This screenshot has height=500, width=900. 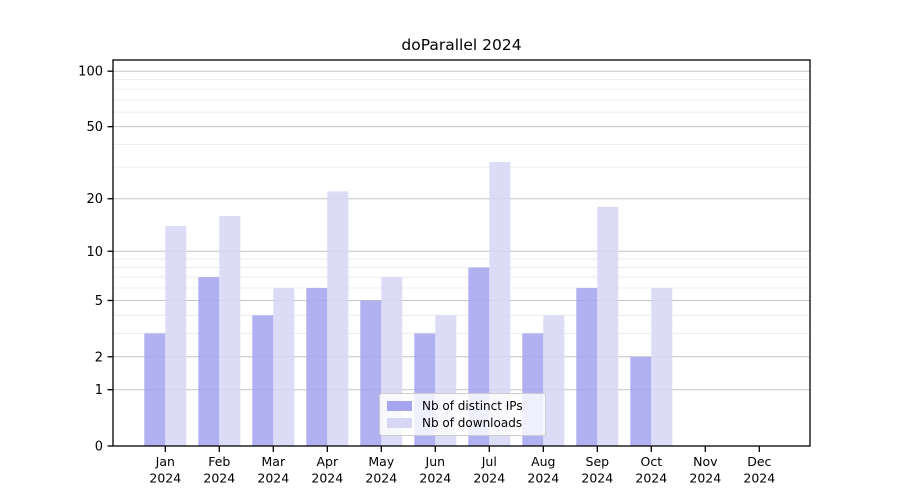 I want to click on x-tick-label-month: Mar, so click(x=274, y=461).